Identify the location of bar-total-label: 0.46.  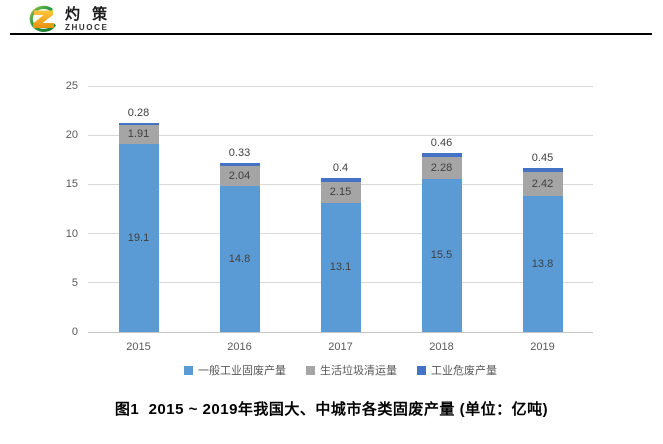
(441, 142).